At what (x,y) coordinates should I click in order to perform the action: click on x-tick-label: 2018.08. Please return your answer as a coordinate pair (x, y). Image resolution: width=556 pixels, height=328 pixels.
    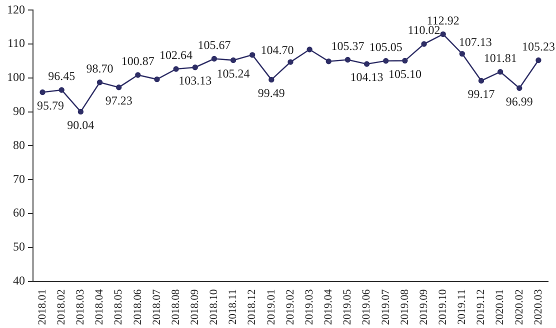
    Looking at the image, I should click on (176, 306).